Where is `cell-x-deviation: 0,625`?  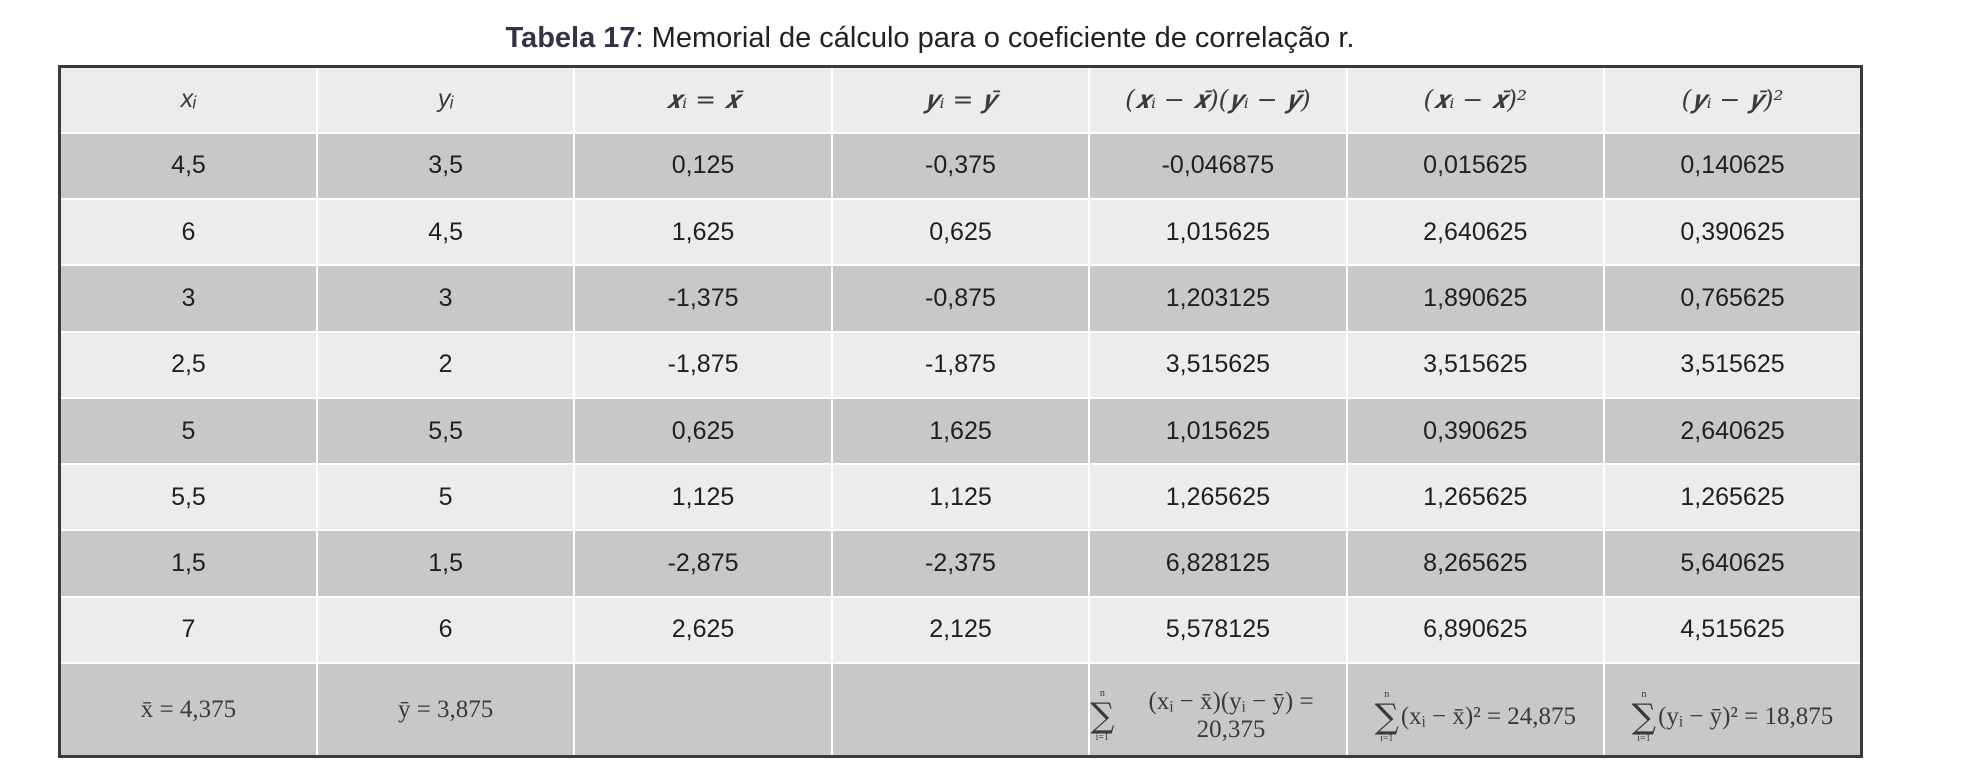 cell-x-deviation: 0,625 is located at coordinates (703, 431).